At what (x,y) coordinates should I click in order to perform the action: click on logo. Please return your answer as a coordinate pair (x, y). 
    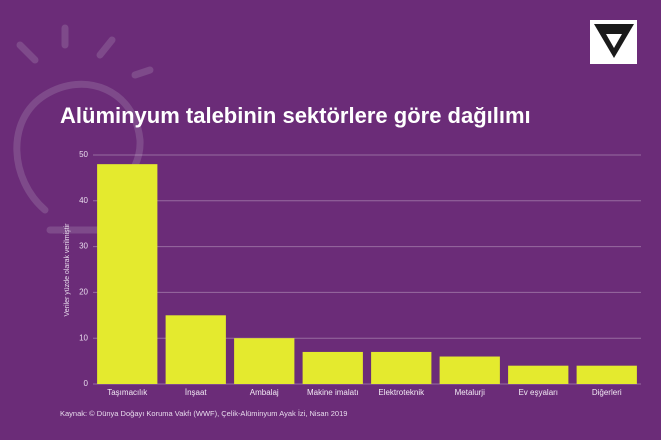
    Looking at the image, I should click on (613, 42).